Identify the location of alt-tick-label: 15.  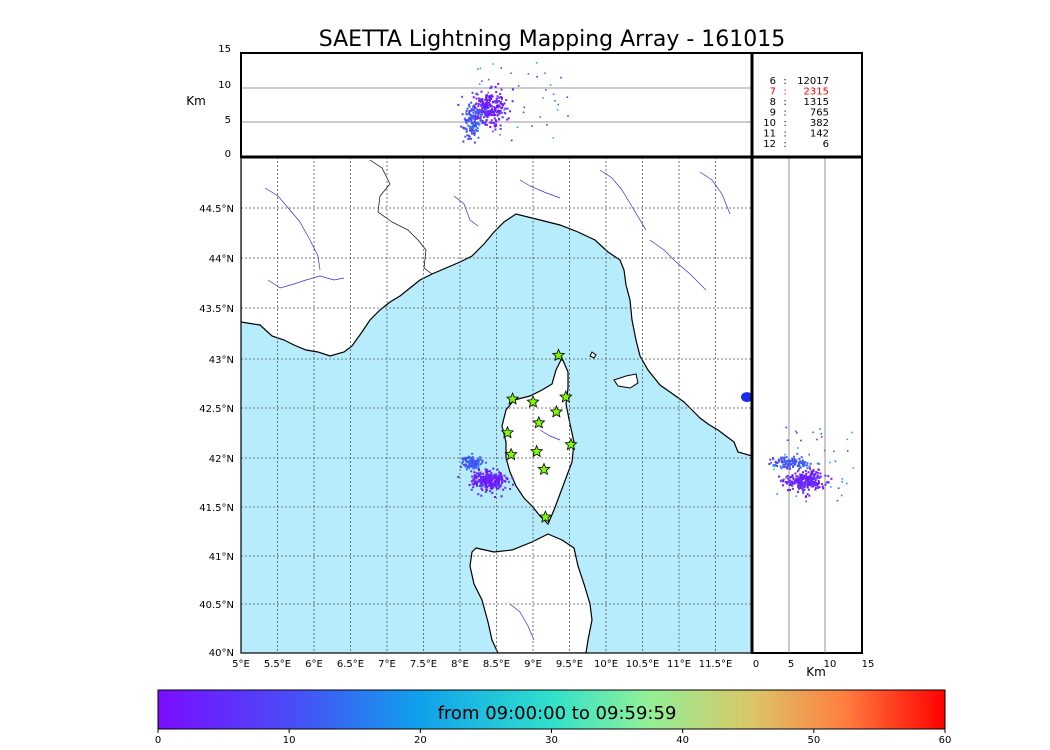
(224, 49).